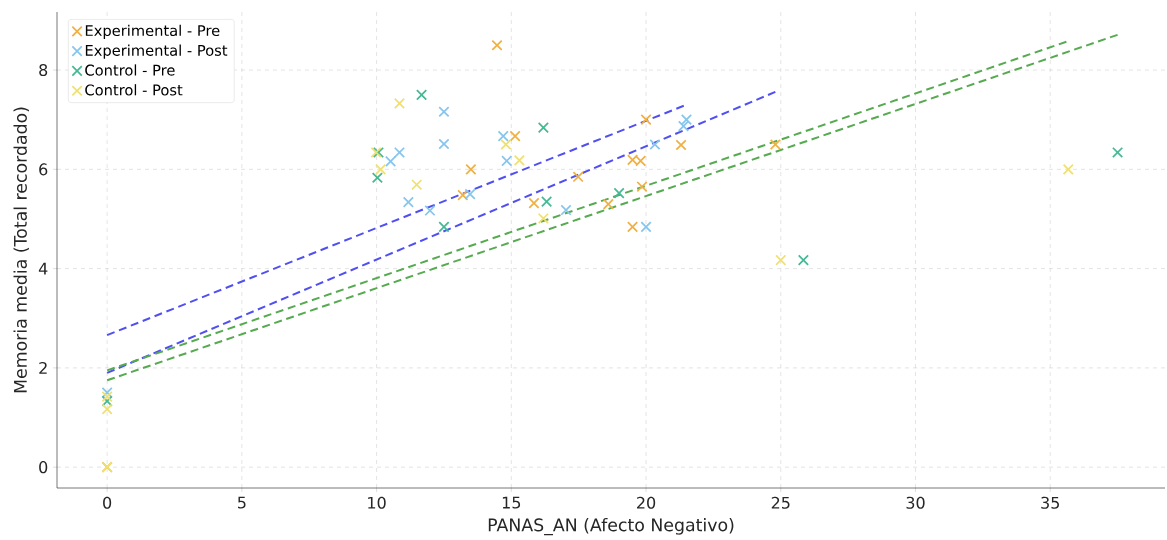  What do you see at coordinates (130, 70) in the screenshot?
I see `legend-label: Control - Pre` at bounding box center [130, 70].